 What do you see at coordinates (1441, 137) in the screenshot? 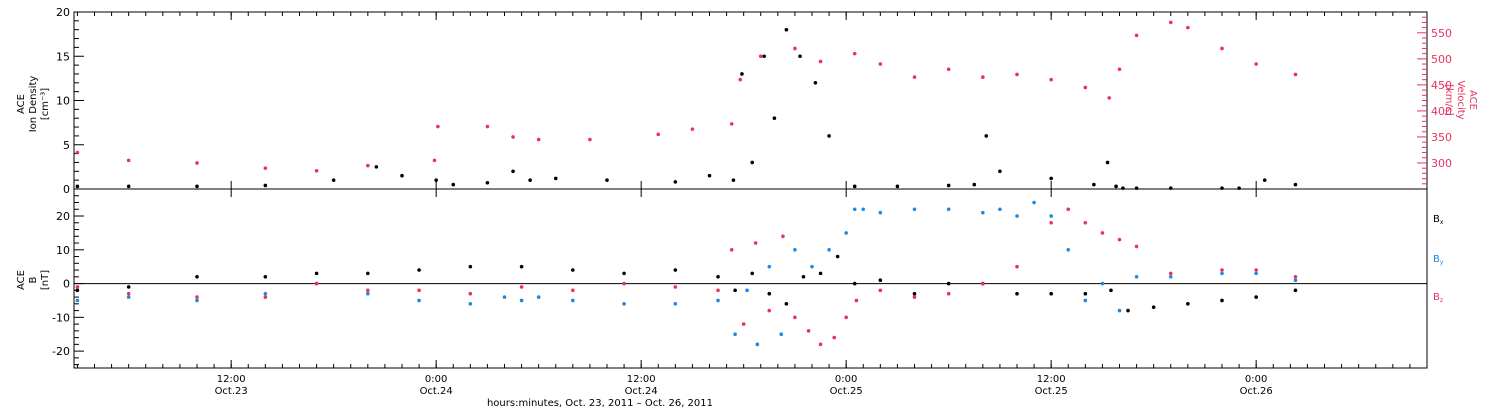
I see `velocity-tick-label: 350` at bounding box center [1441, 137].